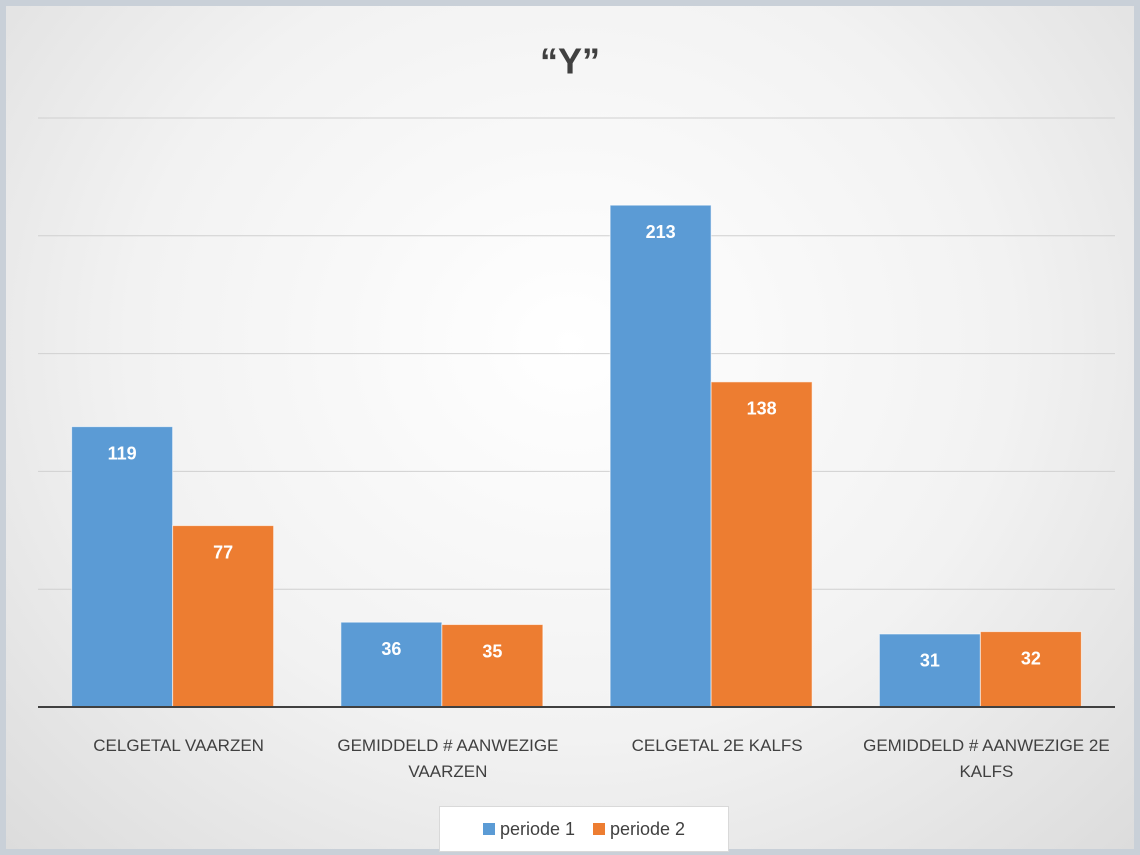 The image size is (1140, 855). What do you see at coordinates (570, 61) in the screenshot?
I see `chart-title: “Y”` at bounding box center [570, 61].